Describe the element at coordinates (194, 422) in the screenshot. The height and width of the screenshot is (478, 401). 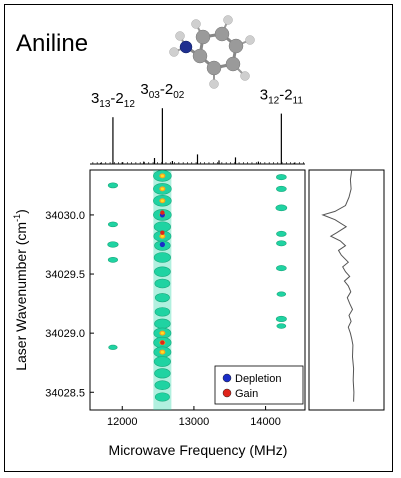
I see `x-tick-label: 13000` at that location.